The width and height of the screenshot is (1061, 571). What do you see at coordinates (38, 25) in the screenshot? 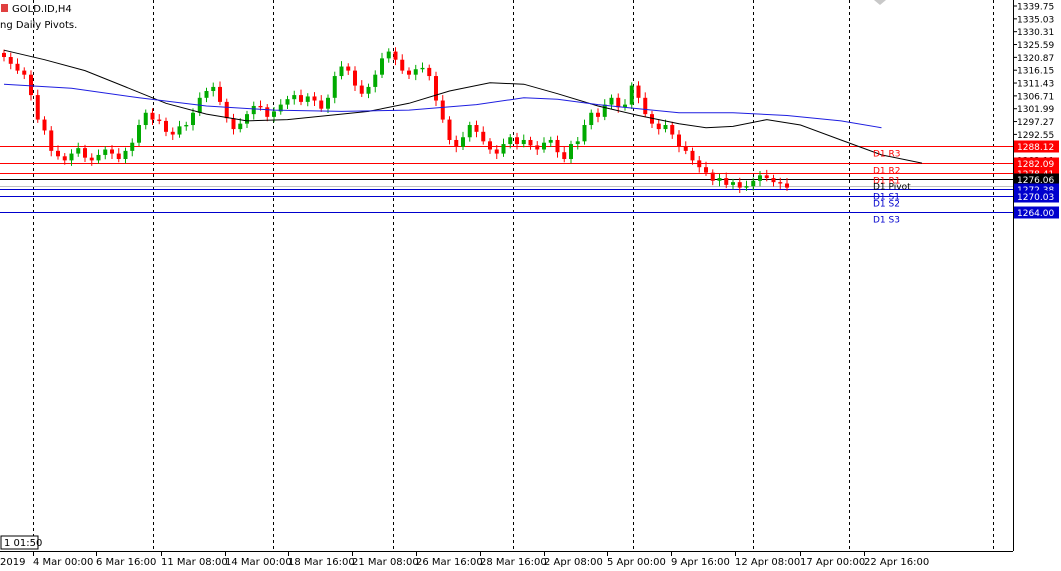
I see `indicator-label: ng Daily Pivots.` at bounding box center [38, 25].